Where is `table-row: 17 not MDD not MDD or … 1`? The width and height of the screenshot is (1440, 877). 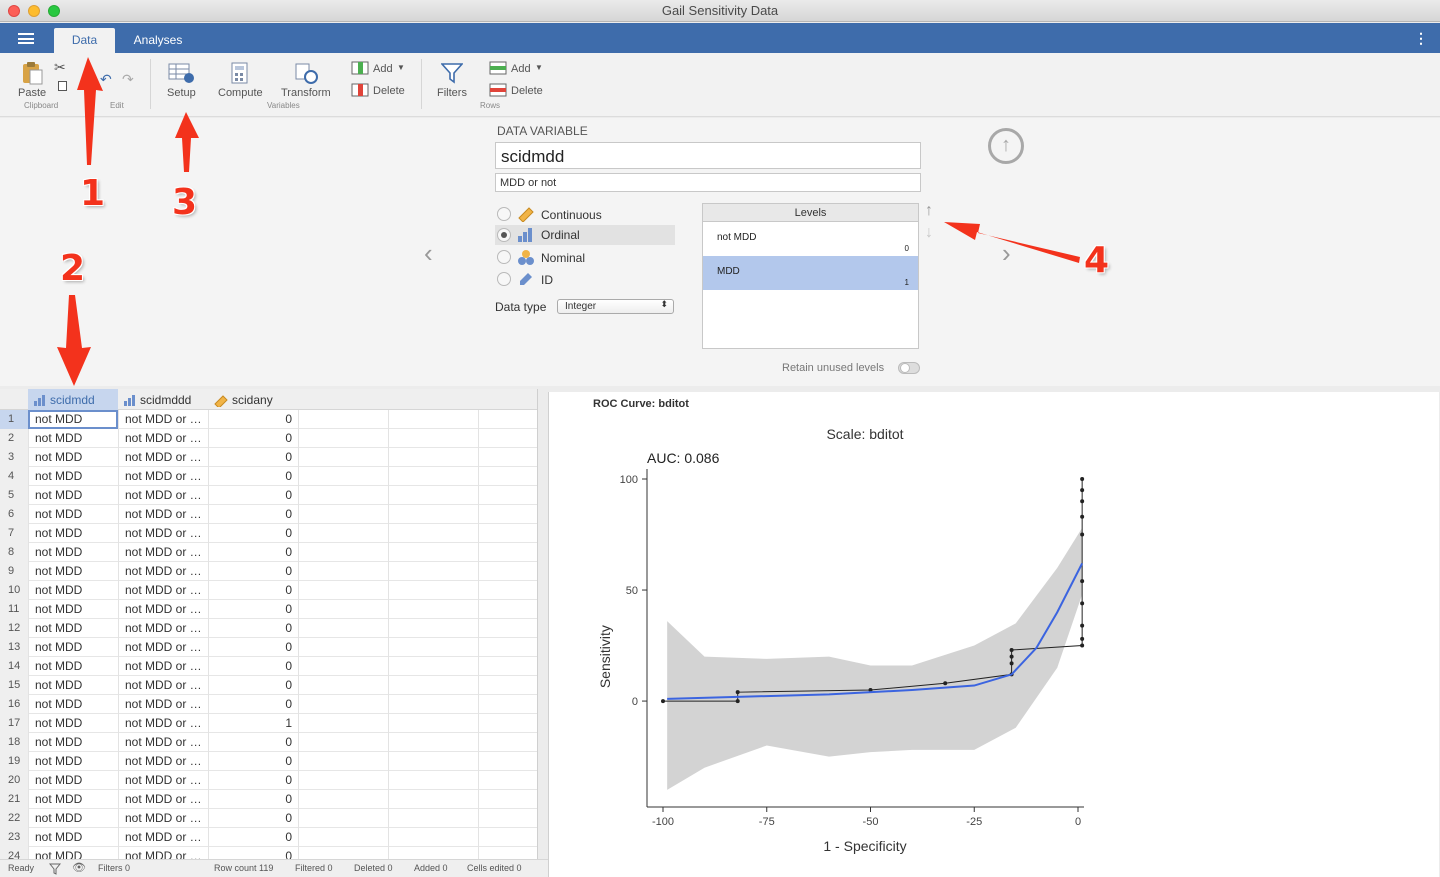
table-row: 17 not MDD not MDD or … 1 is located at coordinates (268, 723).